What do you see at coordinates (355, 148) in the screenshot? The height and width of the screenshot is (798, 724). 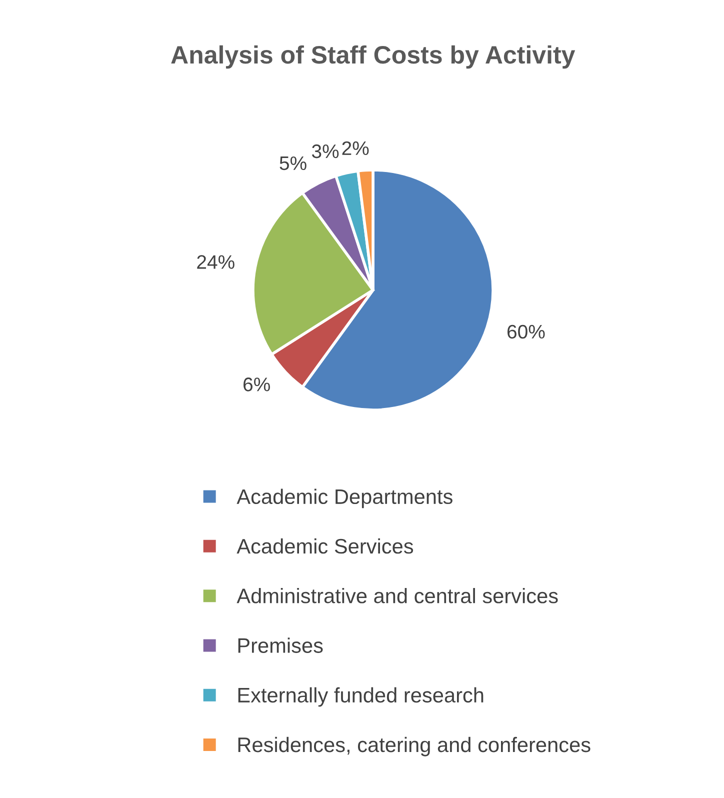 I see `data-label: 2%` at bounding box center [355, 148].